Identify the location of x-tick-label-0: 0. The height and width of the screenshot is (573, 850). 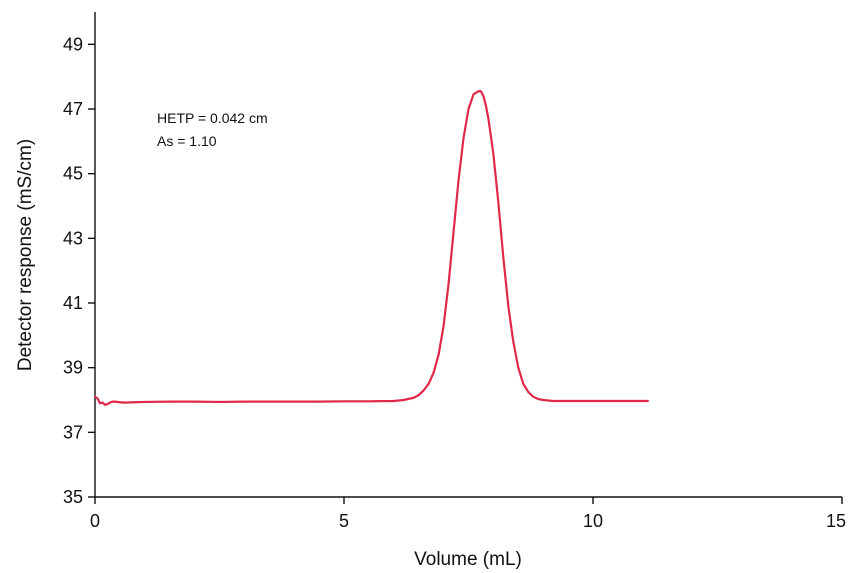
(95, 521).